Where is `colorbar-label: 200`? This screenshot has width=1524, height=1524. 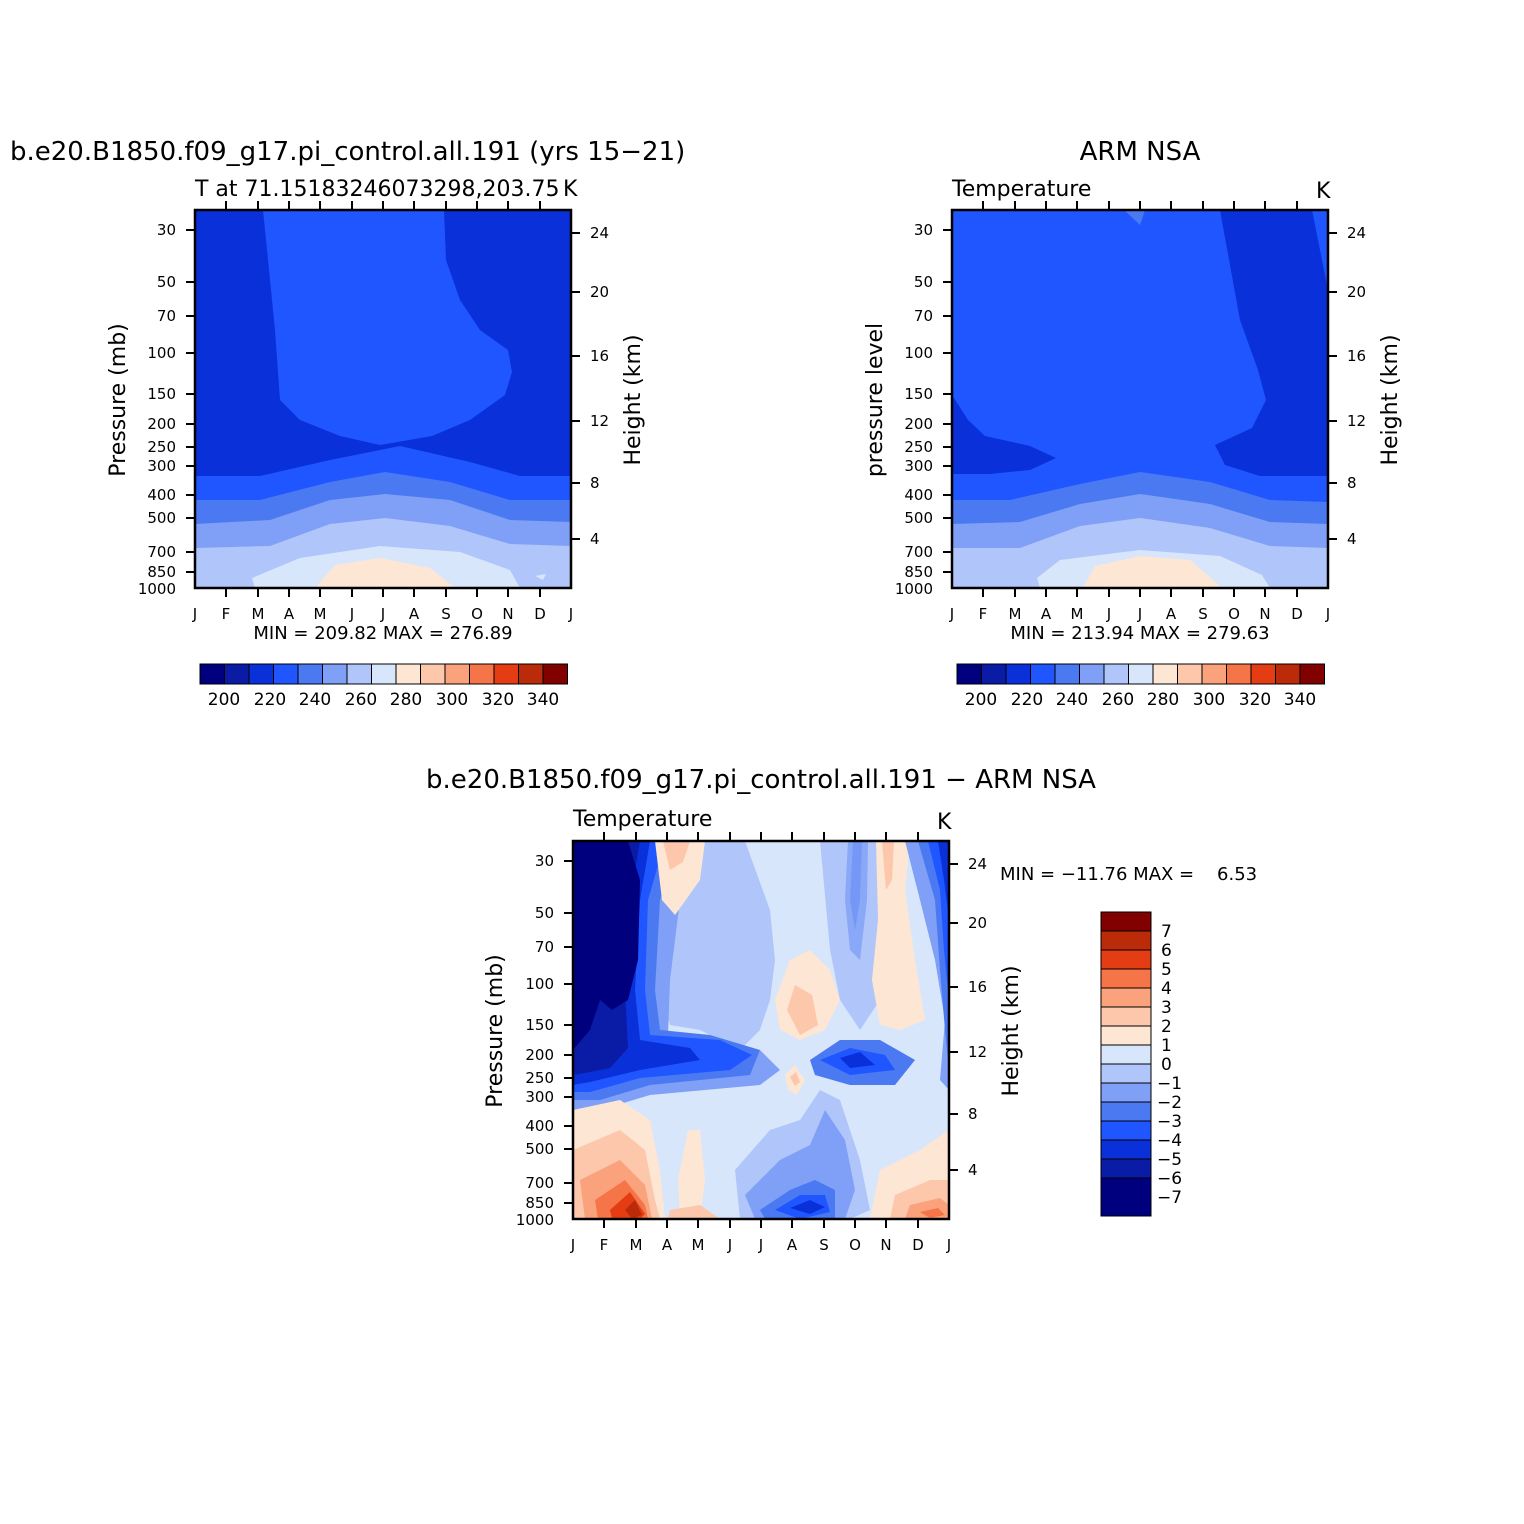
colorbar-label: 200 is located at coordinates (981, 700).